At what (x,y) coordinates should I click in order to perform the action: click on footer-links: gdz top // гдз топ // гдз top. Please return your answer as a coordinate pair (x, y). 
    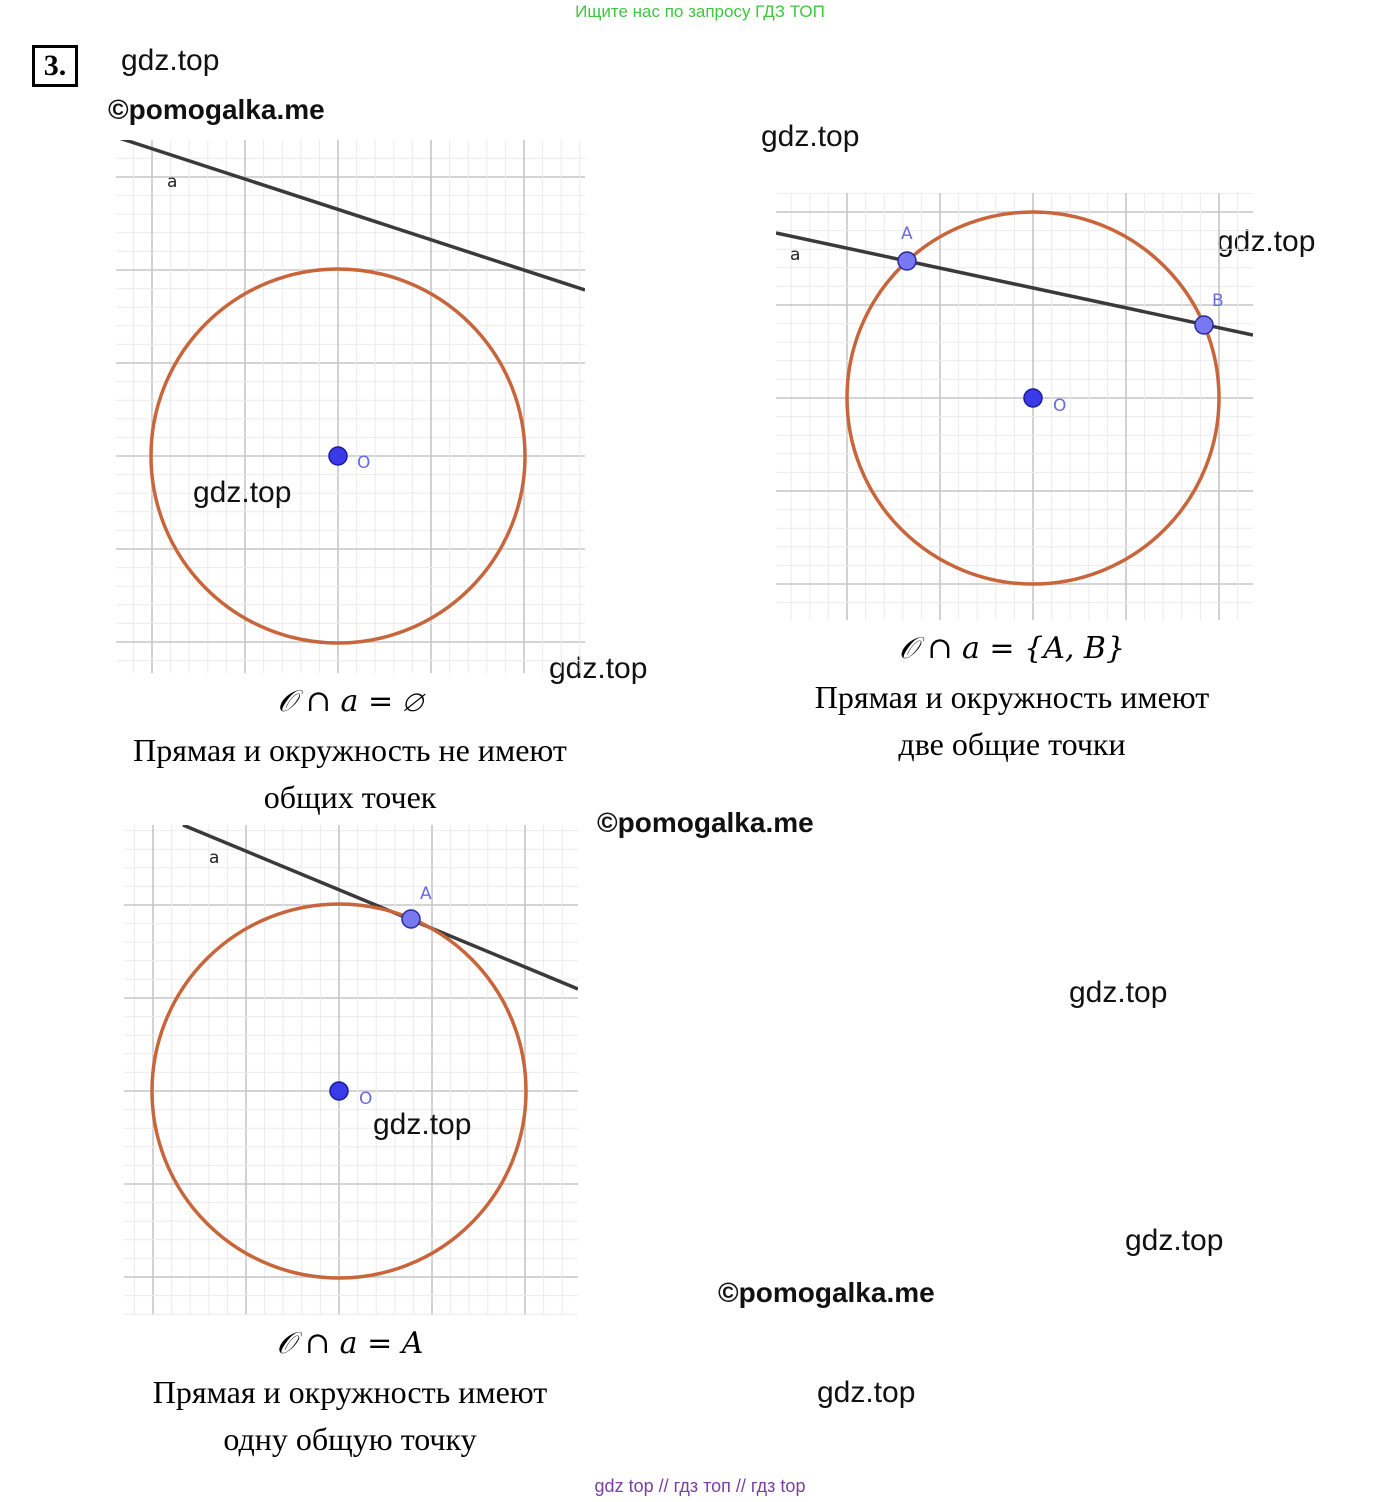
    Looking at the image, I should click on (700, 1486).